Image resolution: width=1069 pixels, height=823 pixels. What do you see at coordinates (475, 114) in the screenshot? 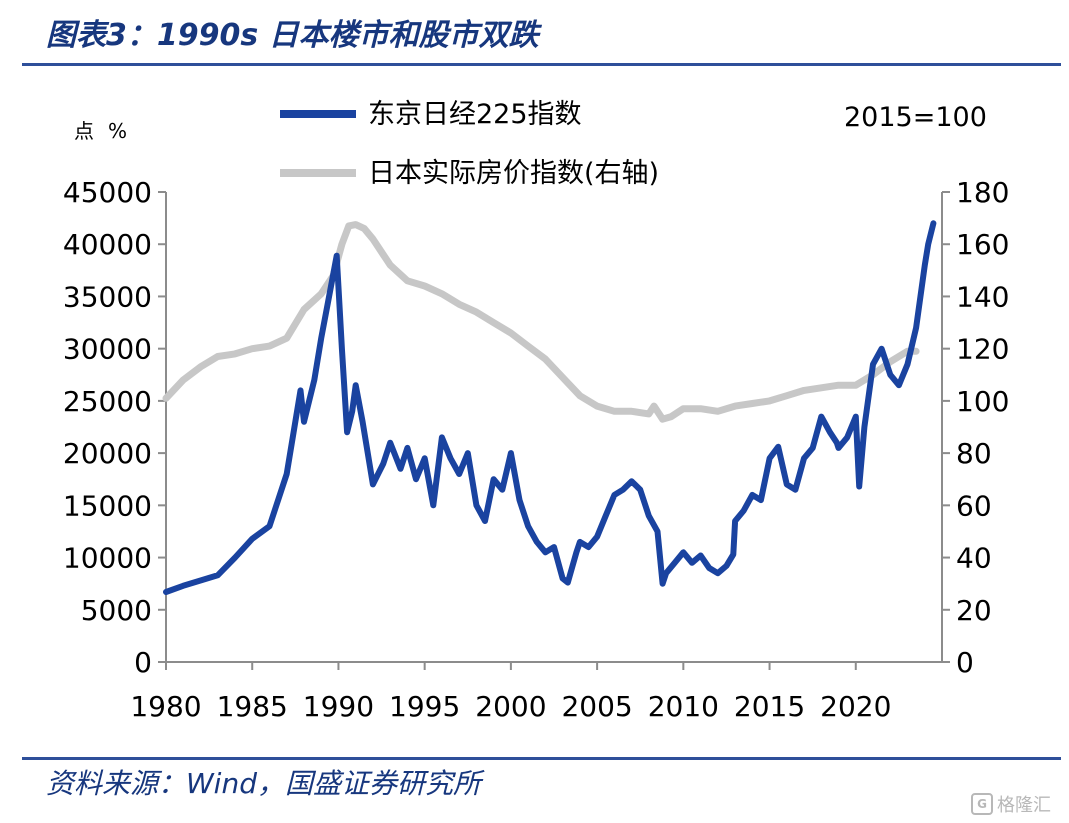
I see `legend-label-nikkei: 东京日经225指数` at bounding box center [475, 114].